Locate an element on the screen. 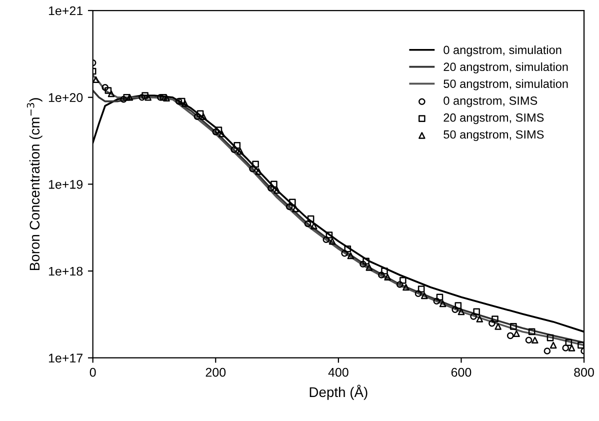  y-tick-label: 1e+20 is located at coordinates (65, 97).